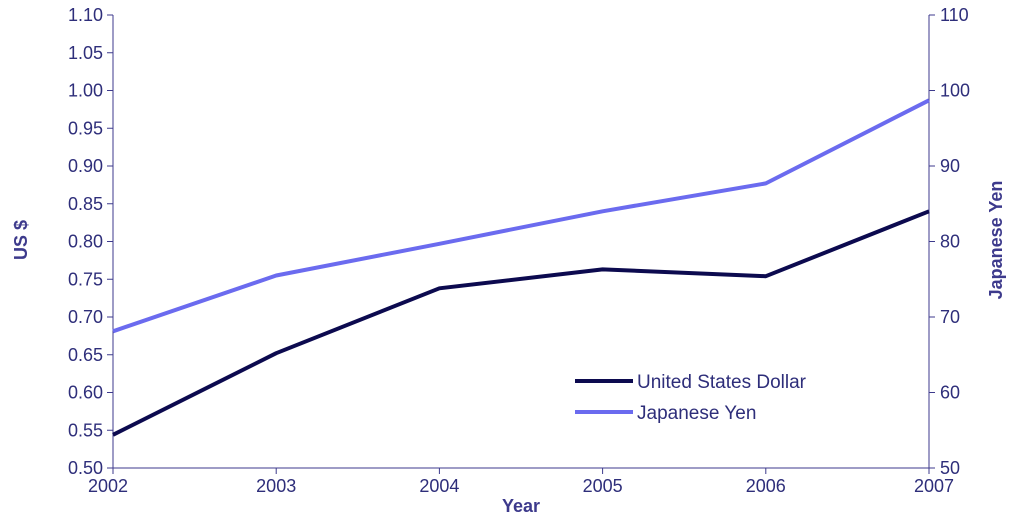 This screenshot has height=519, width=1020. What do you see at coordinates (934, 486) in the screenshot?
I see `x-tick-label: 2007` at bounding box center [934, 486].